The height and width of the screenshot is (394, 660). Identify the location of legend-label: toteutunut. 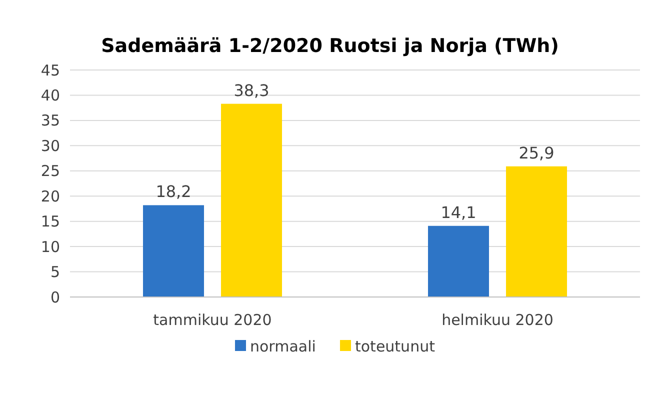
(395, 346).